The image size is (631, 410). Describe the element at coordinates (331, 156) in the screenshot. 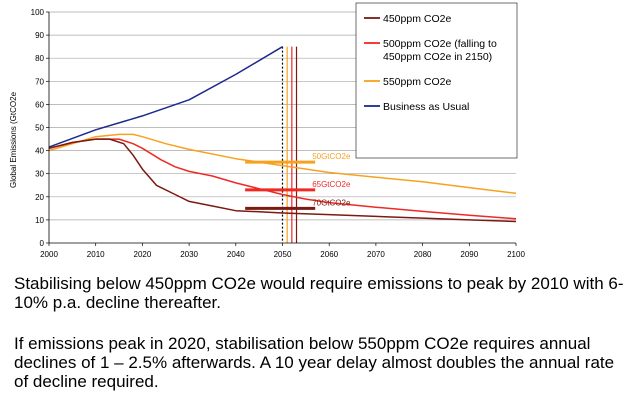

I see `annotation-label: 50GtCO2e` at that location.